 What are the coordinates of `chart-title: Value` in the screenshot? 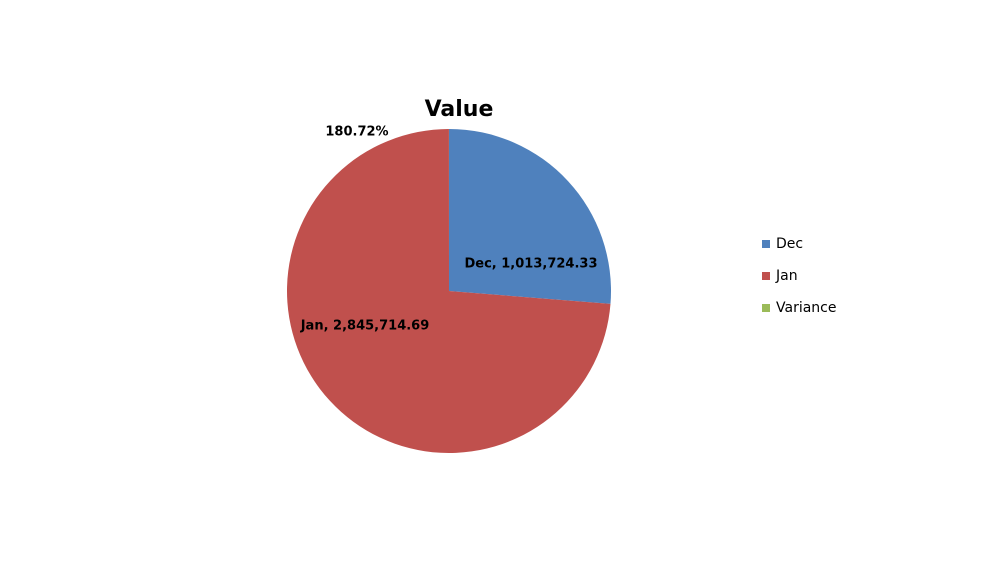 It's located at (459, 109).